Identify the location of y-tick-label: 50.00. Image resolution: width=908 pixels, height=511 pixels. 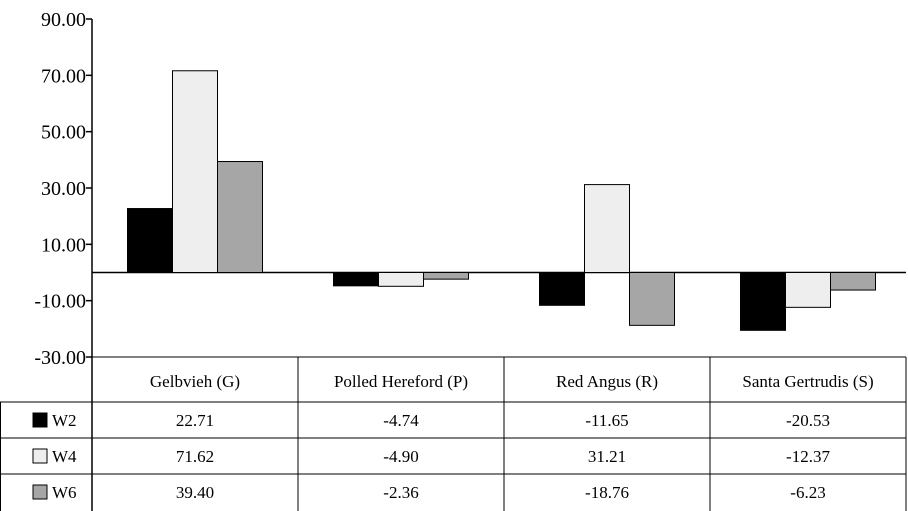
(63, 133).